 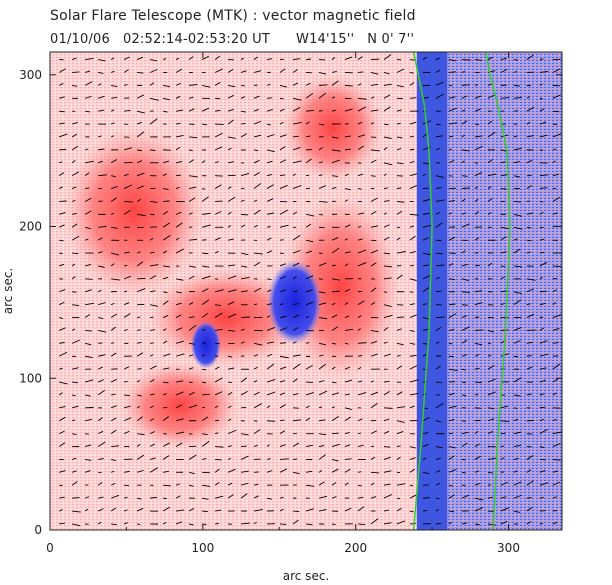 I want to click on limb-band, so click(x=432, y=291).